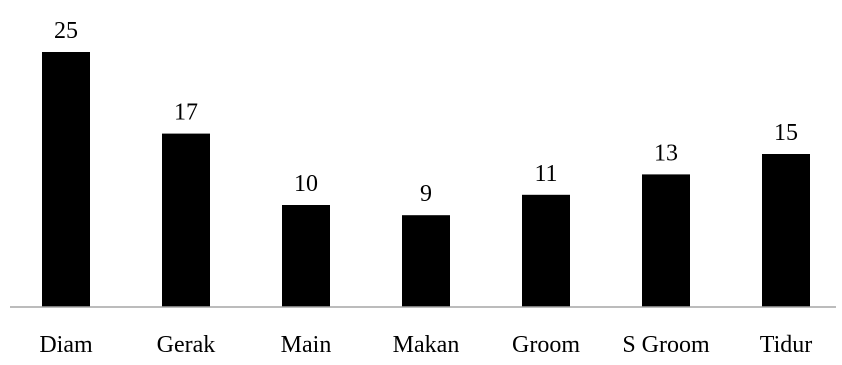 This screenshot has height=365, width=842. I want to click on category-label: S Groom, so click(666, 345).